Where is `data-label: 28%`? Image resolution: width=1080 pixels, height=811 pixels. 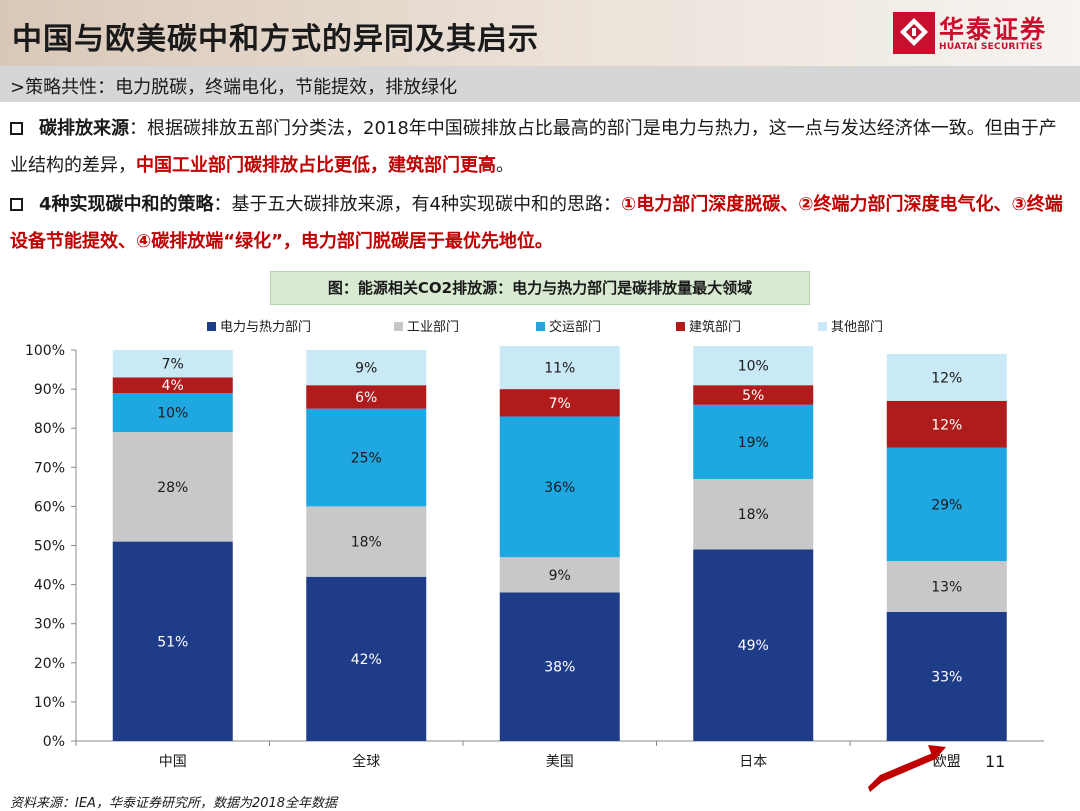
data-label: 28% is located at coordinates (172, 488).